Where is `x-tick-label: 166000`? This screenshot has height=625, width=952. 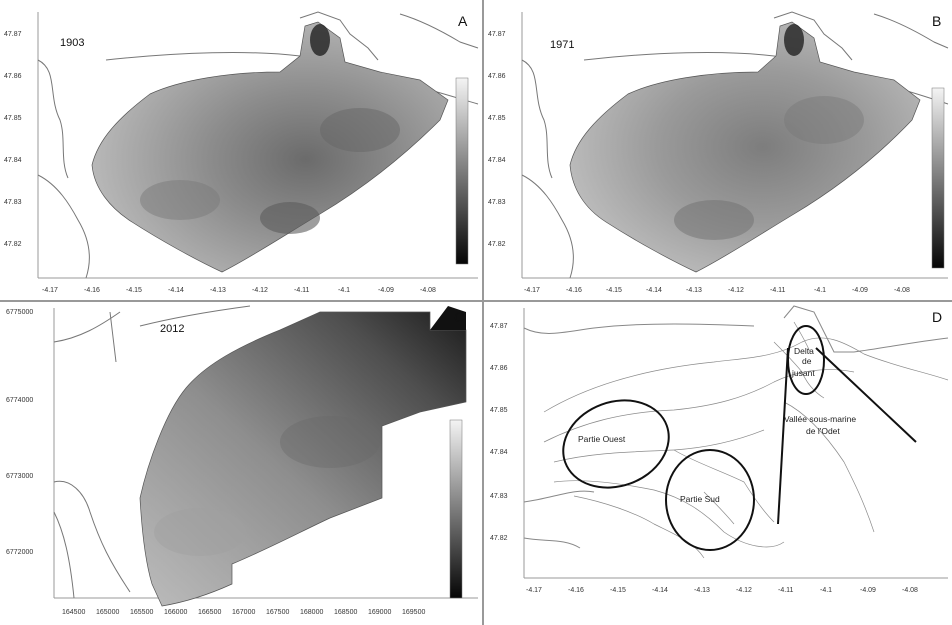
x-tick-label: 166000 is located at coordinates (175, 612).